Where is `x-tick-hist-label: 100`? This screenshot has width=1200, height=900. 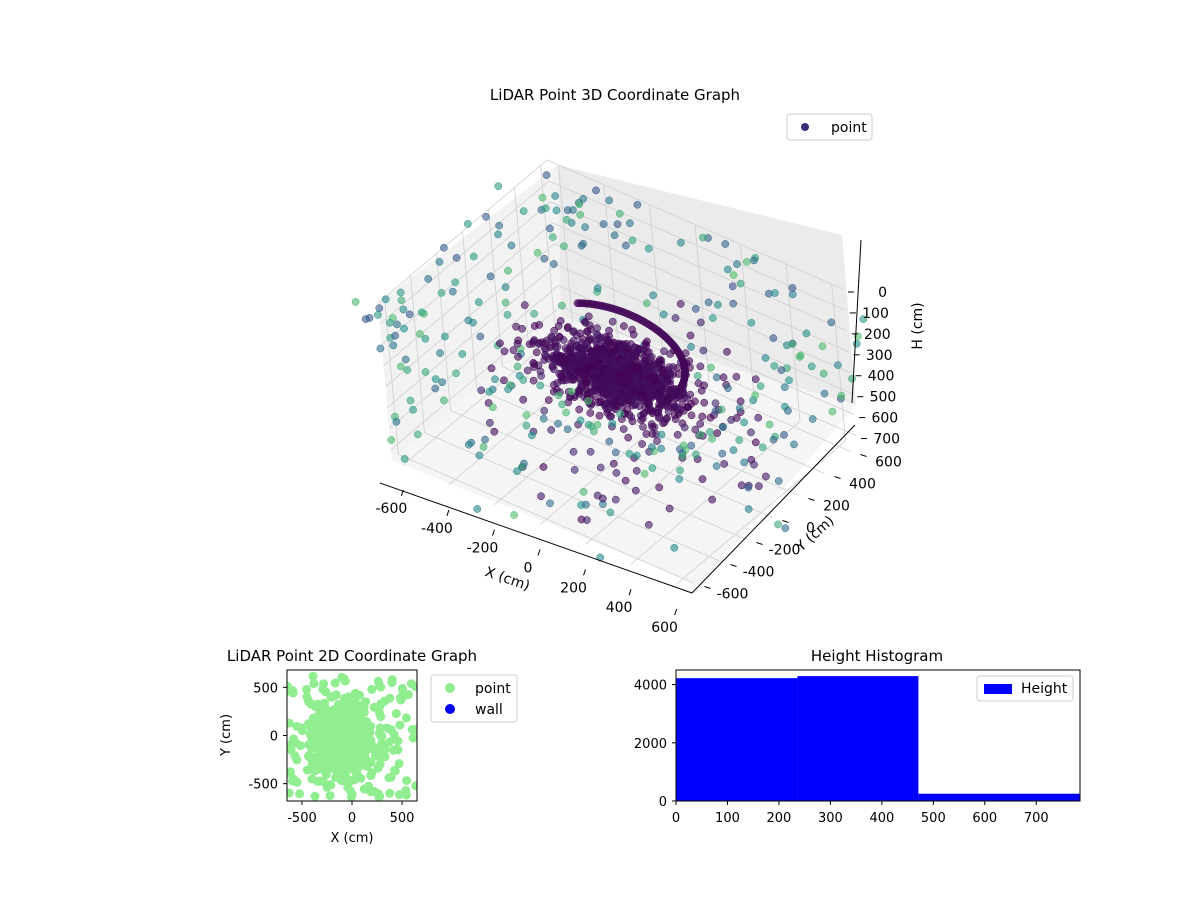
x-tick-hist-label: 100 is located at coordinates (727, 818).